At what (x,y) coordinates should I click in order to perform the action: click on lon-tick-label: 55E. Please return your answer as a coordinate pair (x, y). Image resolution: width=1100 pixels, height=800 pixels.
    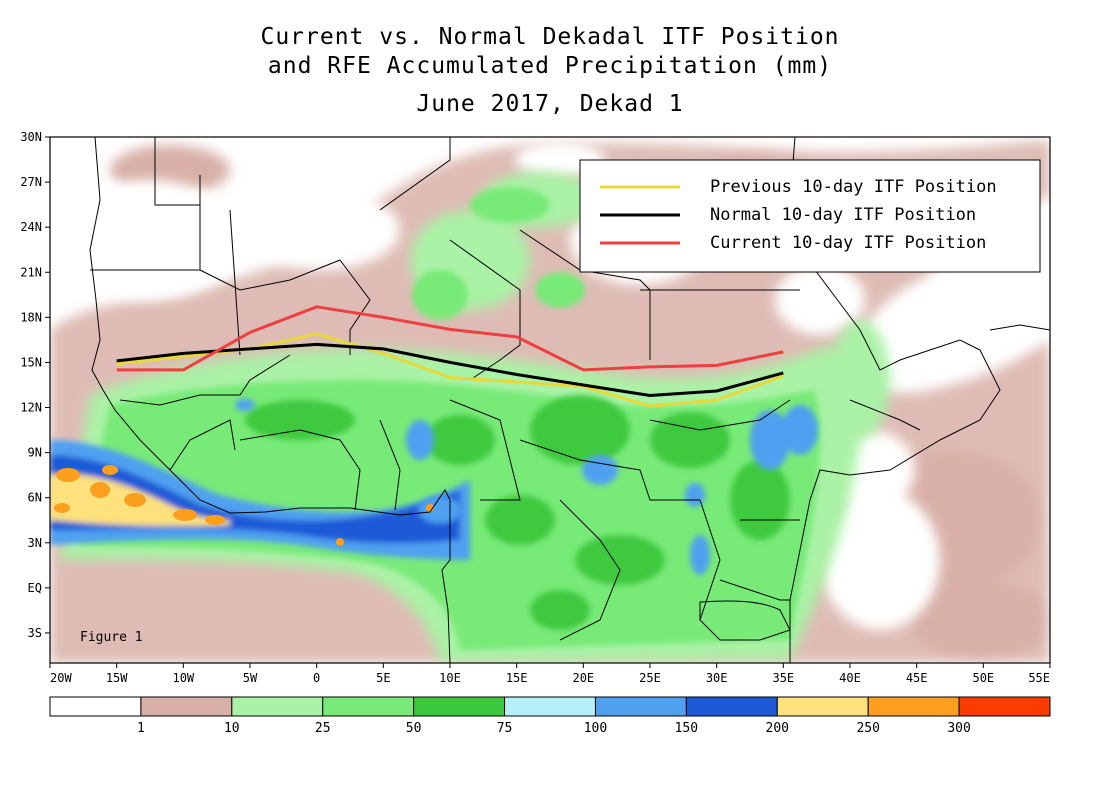
    Looking at the image, I should click on (1039, 678).